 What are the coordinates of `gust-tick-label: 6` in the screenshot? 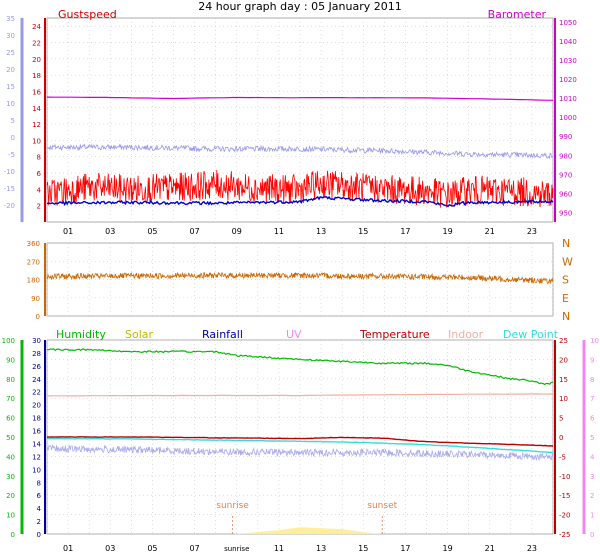 It's located at (39, 174).